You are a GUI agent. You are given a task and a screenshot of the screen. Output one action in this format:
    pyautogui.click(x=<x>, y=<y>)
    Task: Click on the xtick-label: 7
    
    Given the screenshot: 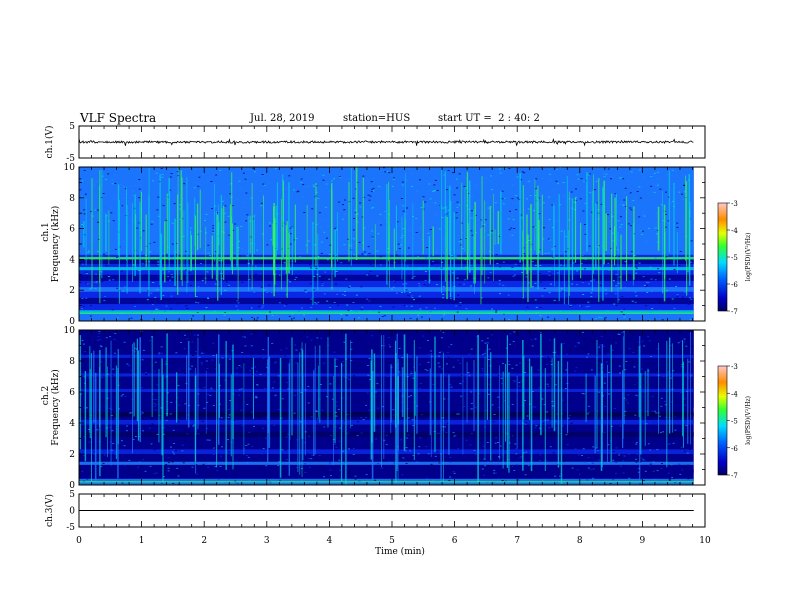 What is the action you would take?
    pyautogui.click(x=517, y=541)
    